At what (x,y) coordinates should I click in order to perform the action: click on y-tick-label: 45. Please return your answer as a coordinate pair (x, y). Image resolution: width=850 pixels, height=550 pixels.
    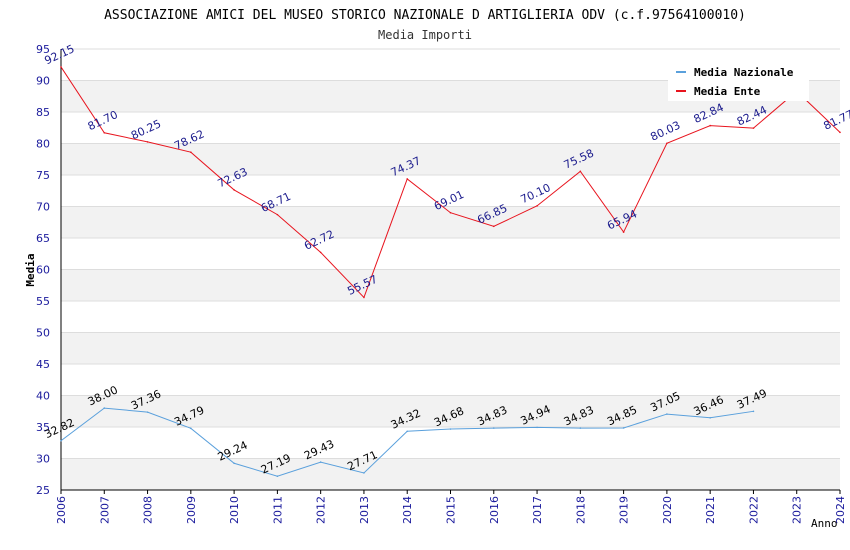
    Looking at the image, I should click on (43, 364).